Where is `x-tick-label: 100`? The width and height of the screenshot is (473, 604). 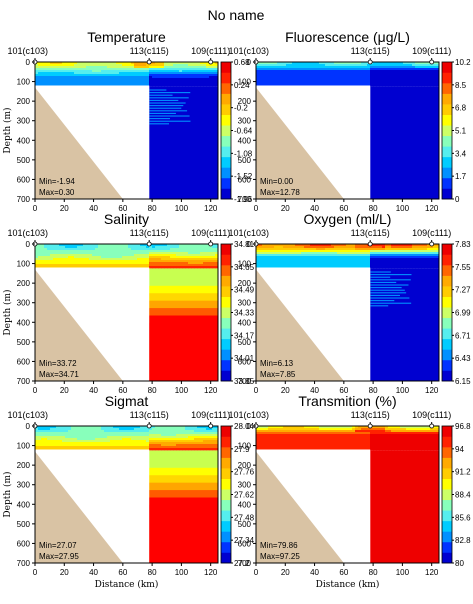 x-tick-label: 100 is located at coordinates (182, 208).